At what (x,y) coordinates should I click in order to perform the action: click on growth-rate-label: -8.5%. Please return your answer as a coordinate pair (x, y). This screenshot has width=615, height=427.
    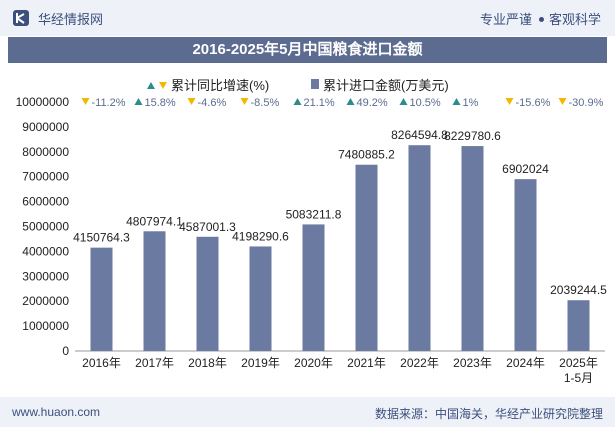
    Looking at the image, I should click on (265, 103).